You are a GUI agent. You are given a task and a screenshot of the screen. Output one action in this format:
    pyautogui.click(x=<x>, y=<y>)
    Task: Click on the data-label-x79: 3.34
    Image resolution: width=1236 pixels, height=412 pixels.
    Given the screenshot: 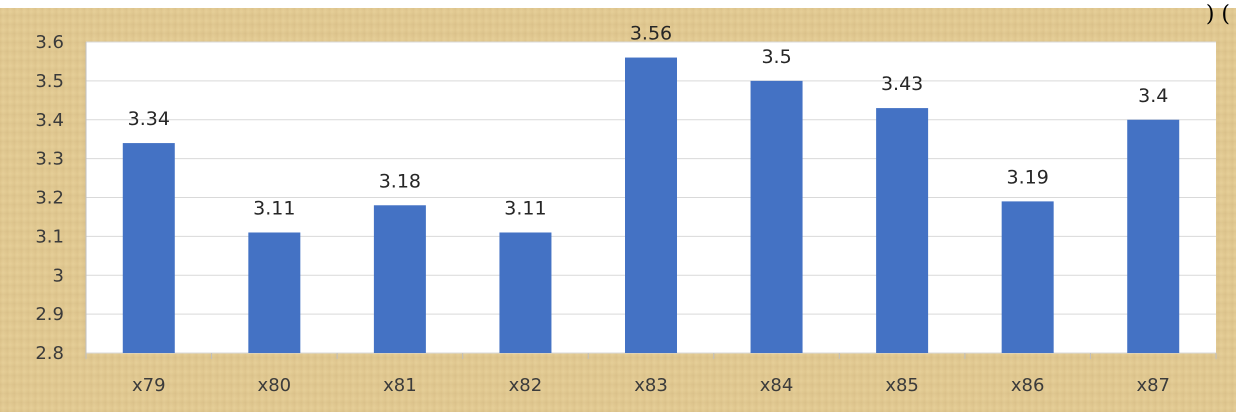 What is the action you would take?
    pyautogui.click(x=149, y=119)
    